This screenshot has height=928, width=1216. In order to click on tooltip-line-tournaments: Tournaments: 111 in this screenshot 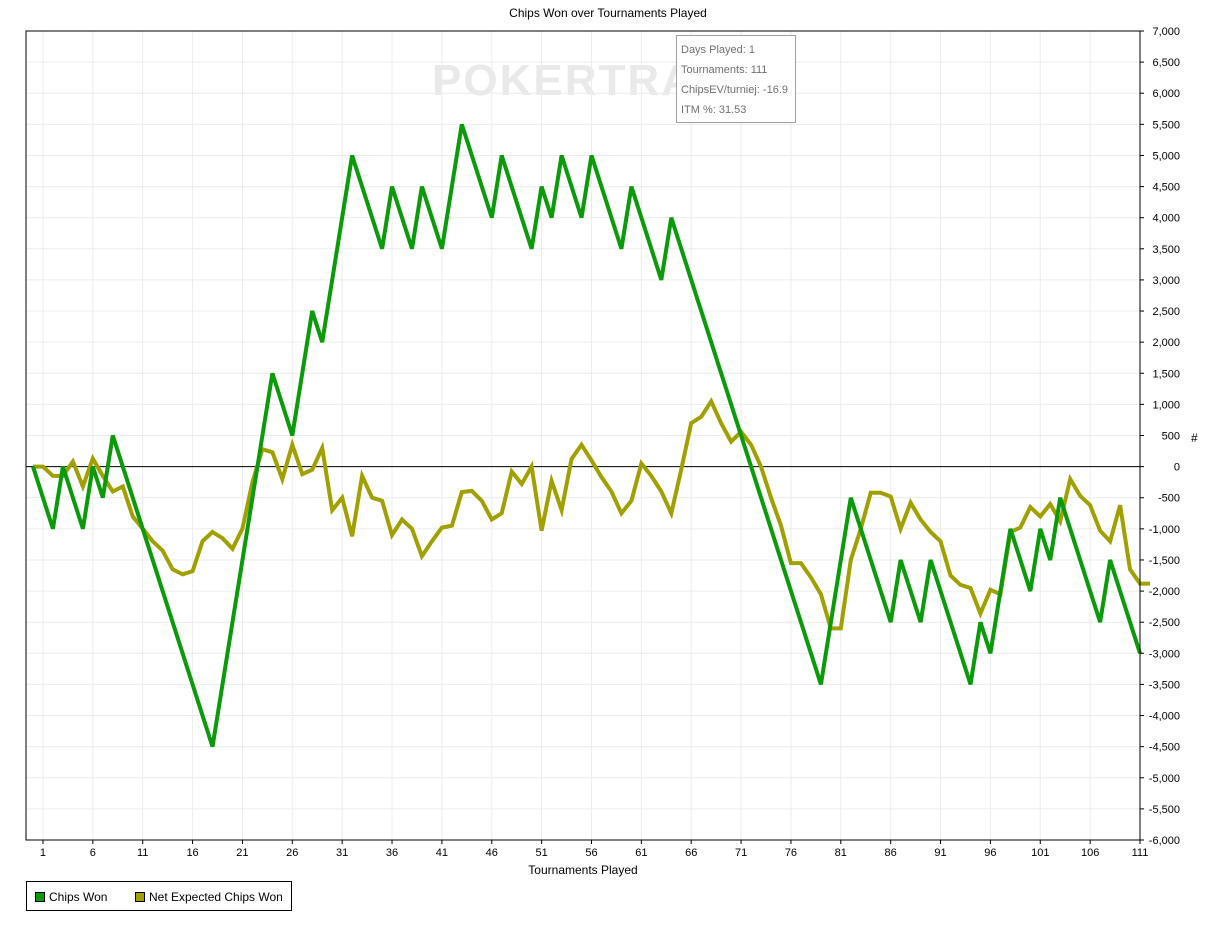, I will do `click(724, 70)`.